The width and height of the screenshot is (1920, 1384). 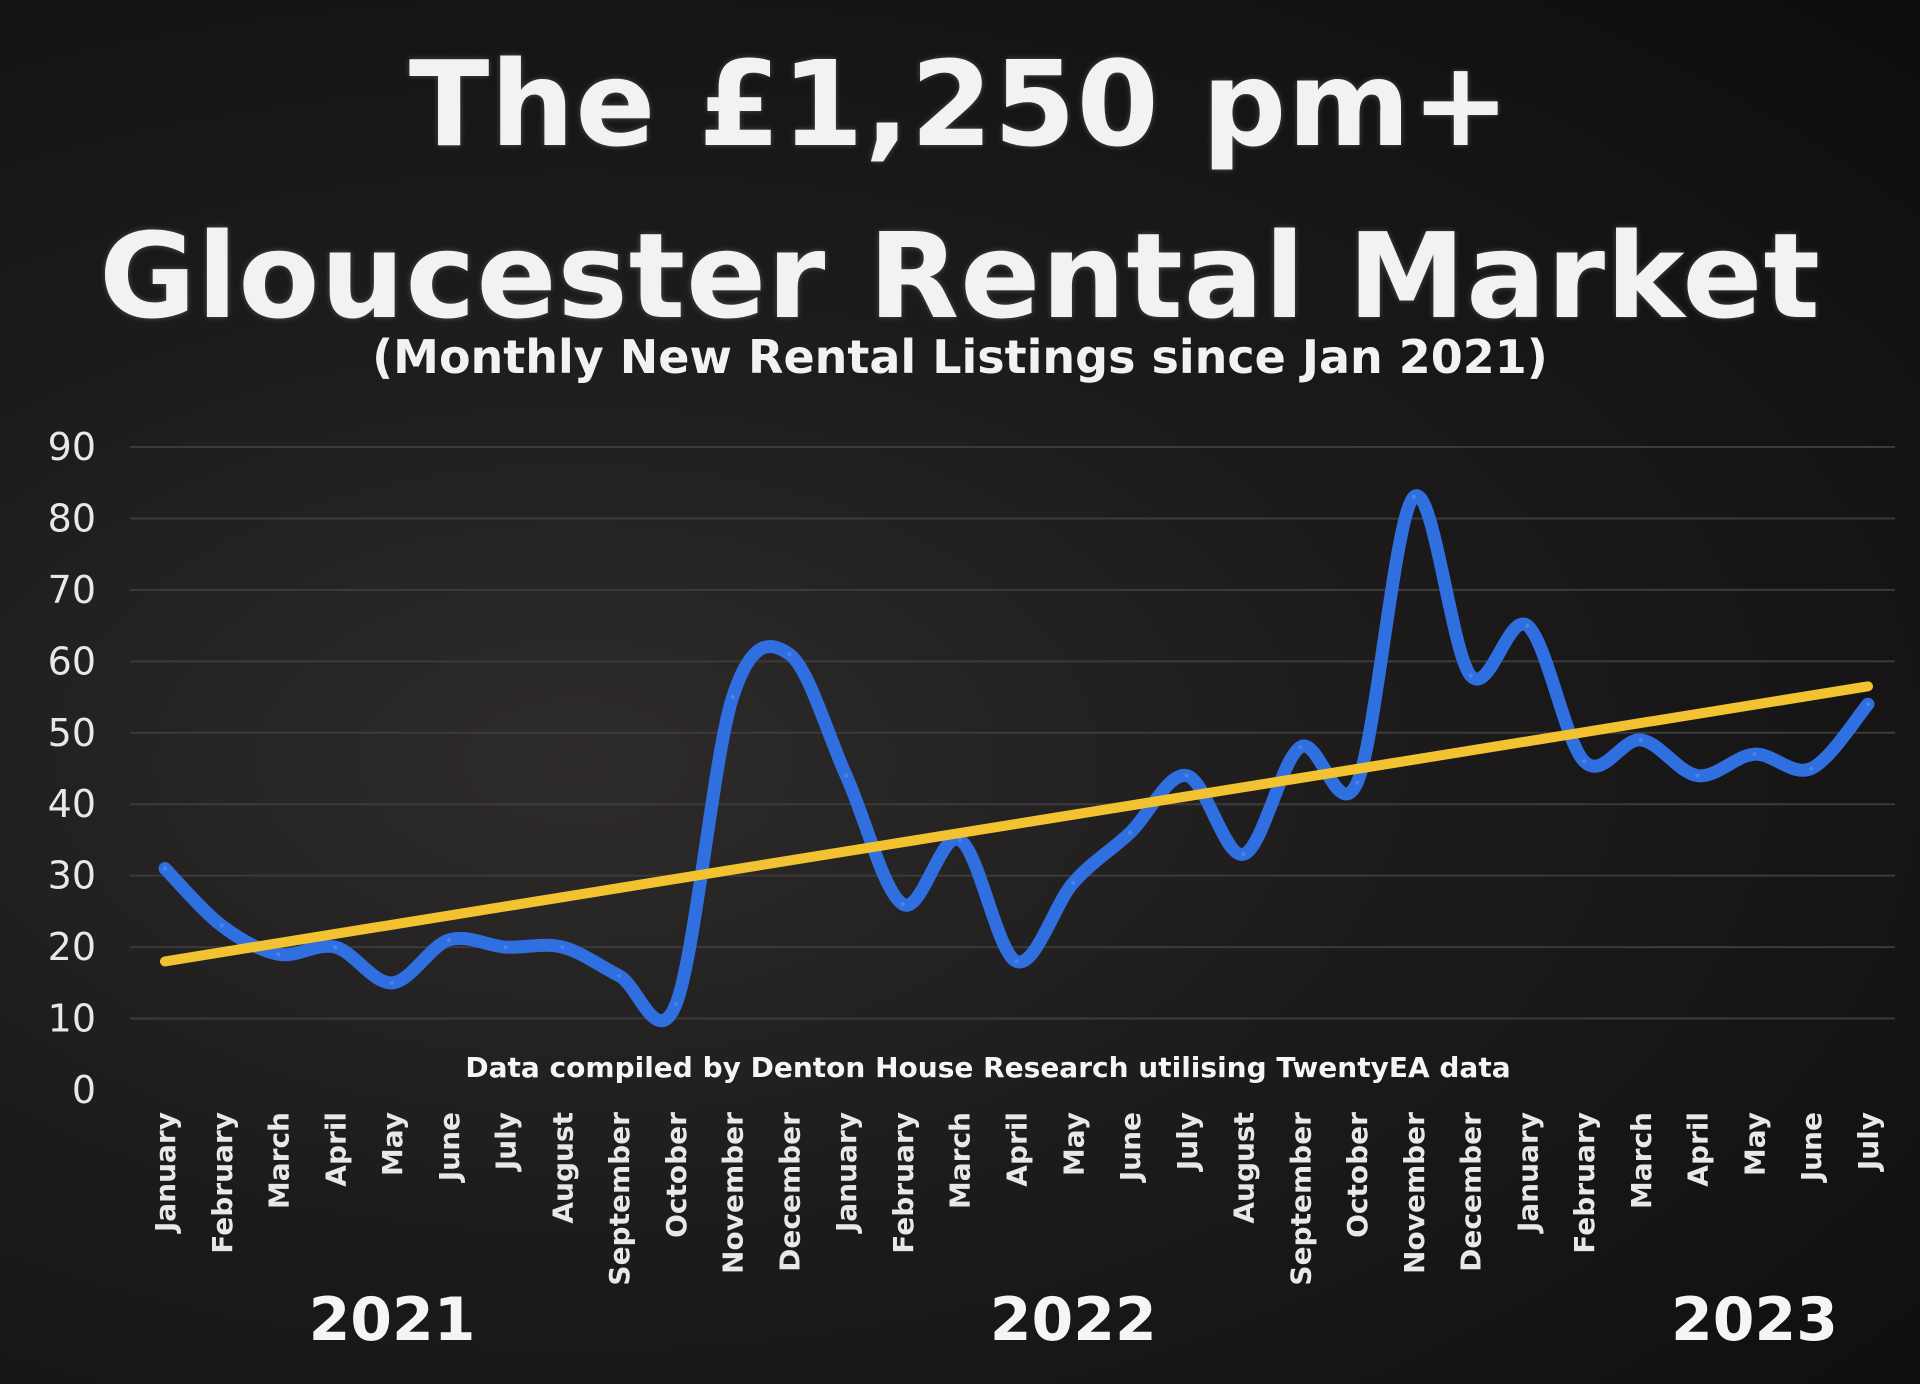 I want to click on year-label: 2023, so click(x=1754, y=1320).